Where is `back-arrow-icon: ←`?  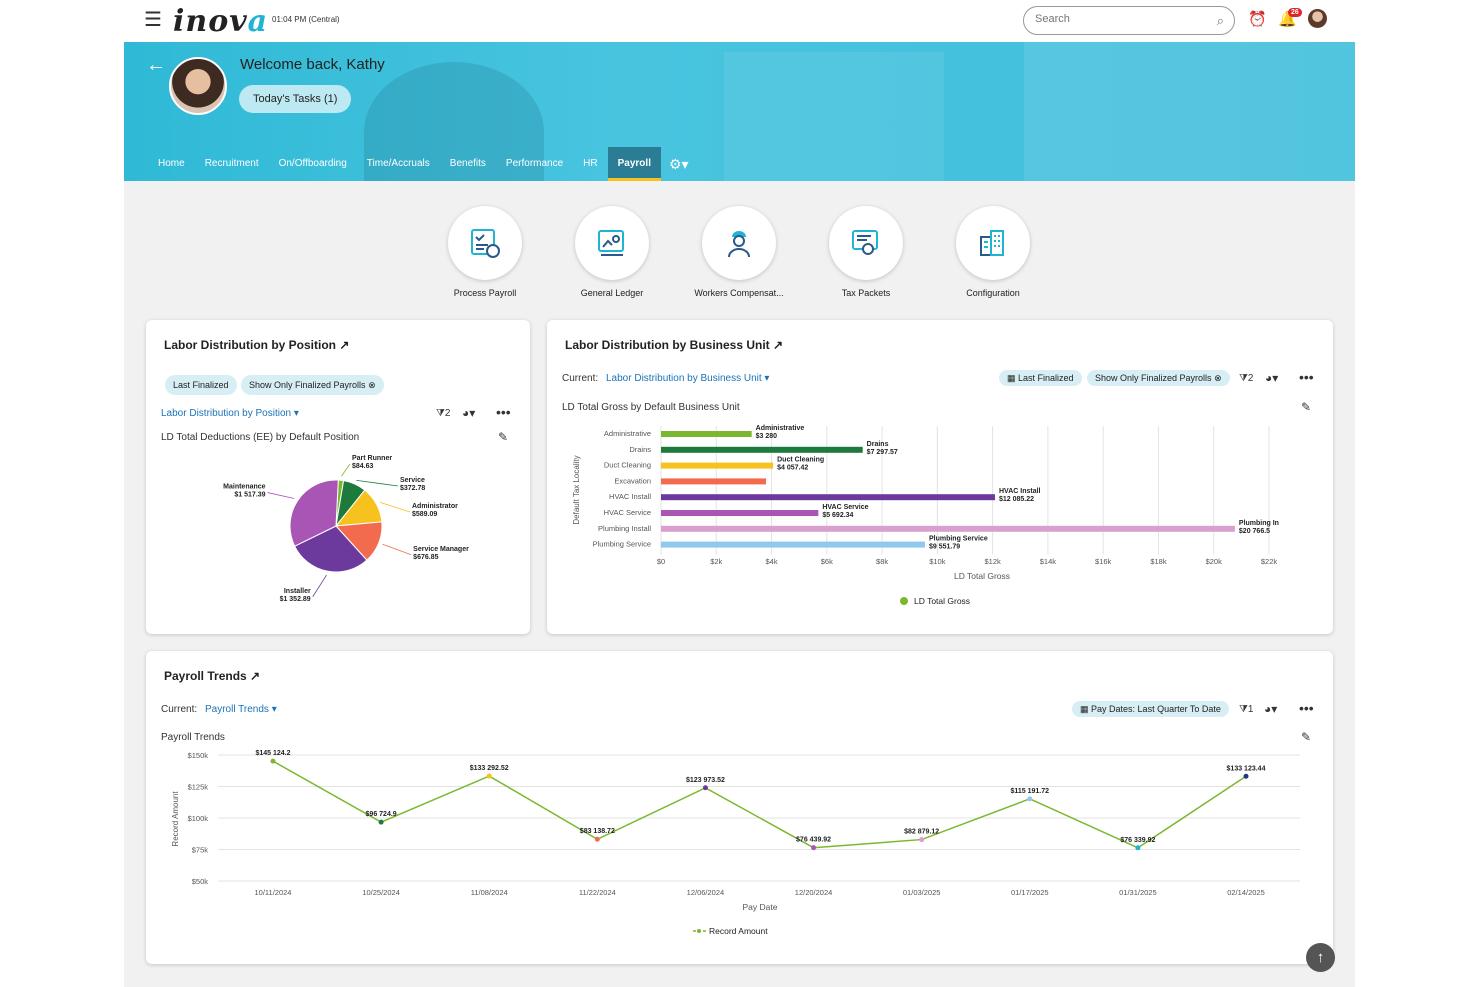 back-arrow-icon: ← is located at coordinates (156, 65).